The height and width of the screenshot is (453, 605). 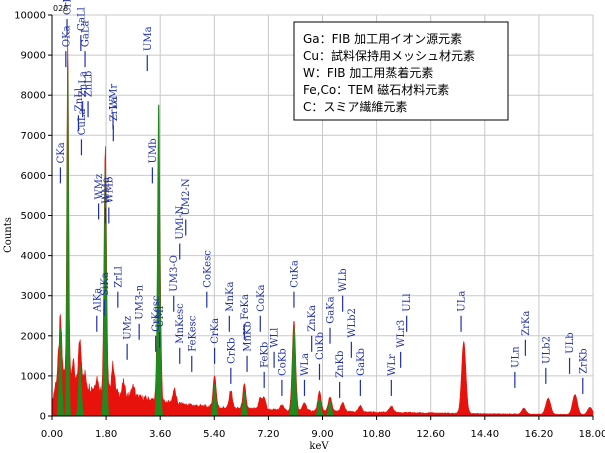 What do you see at coordinates (33, 256) in the screenshot?
I see `y-tick-label: 4000` at bounding box center [33, 256].